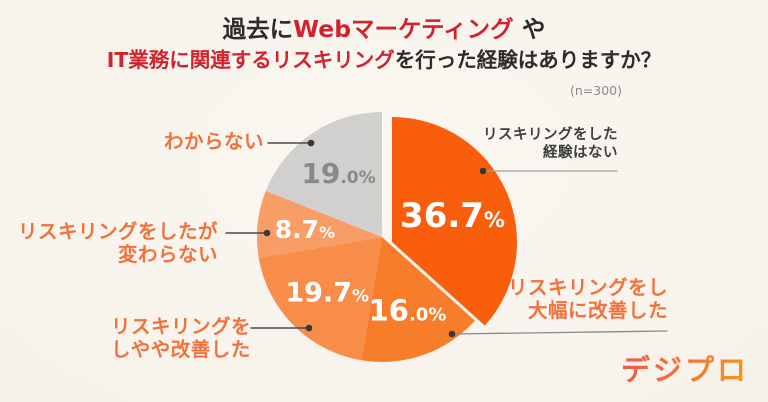 This screenshot has width=768, height=402. Describe the element at coordinates (597, 310) in the screenshot. I see `callout-text: 大幅に改善した` at that location.